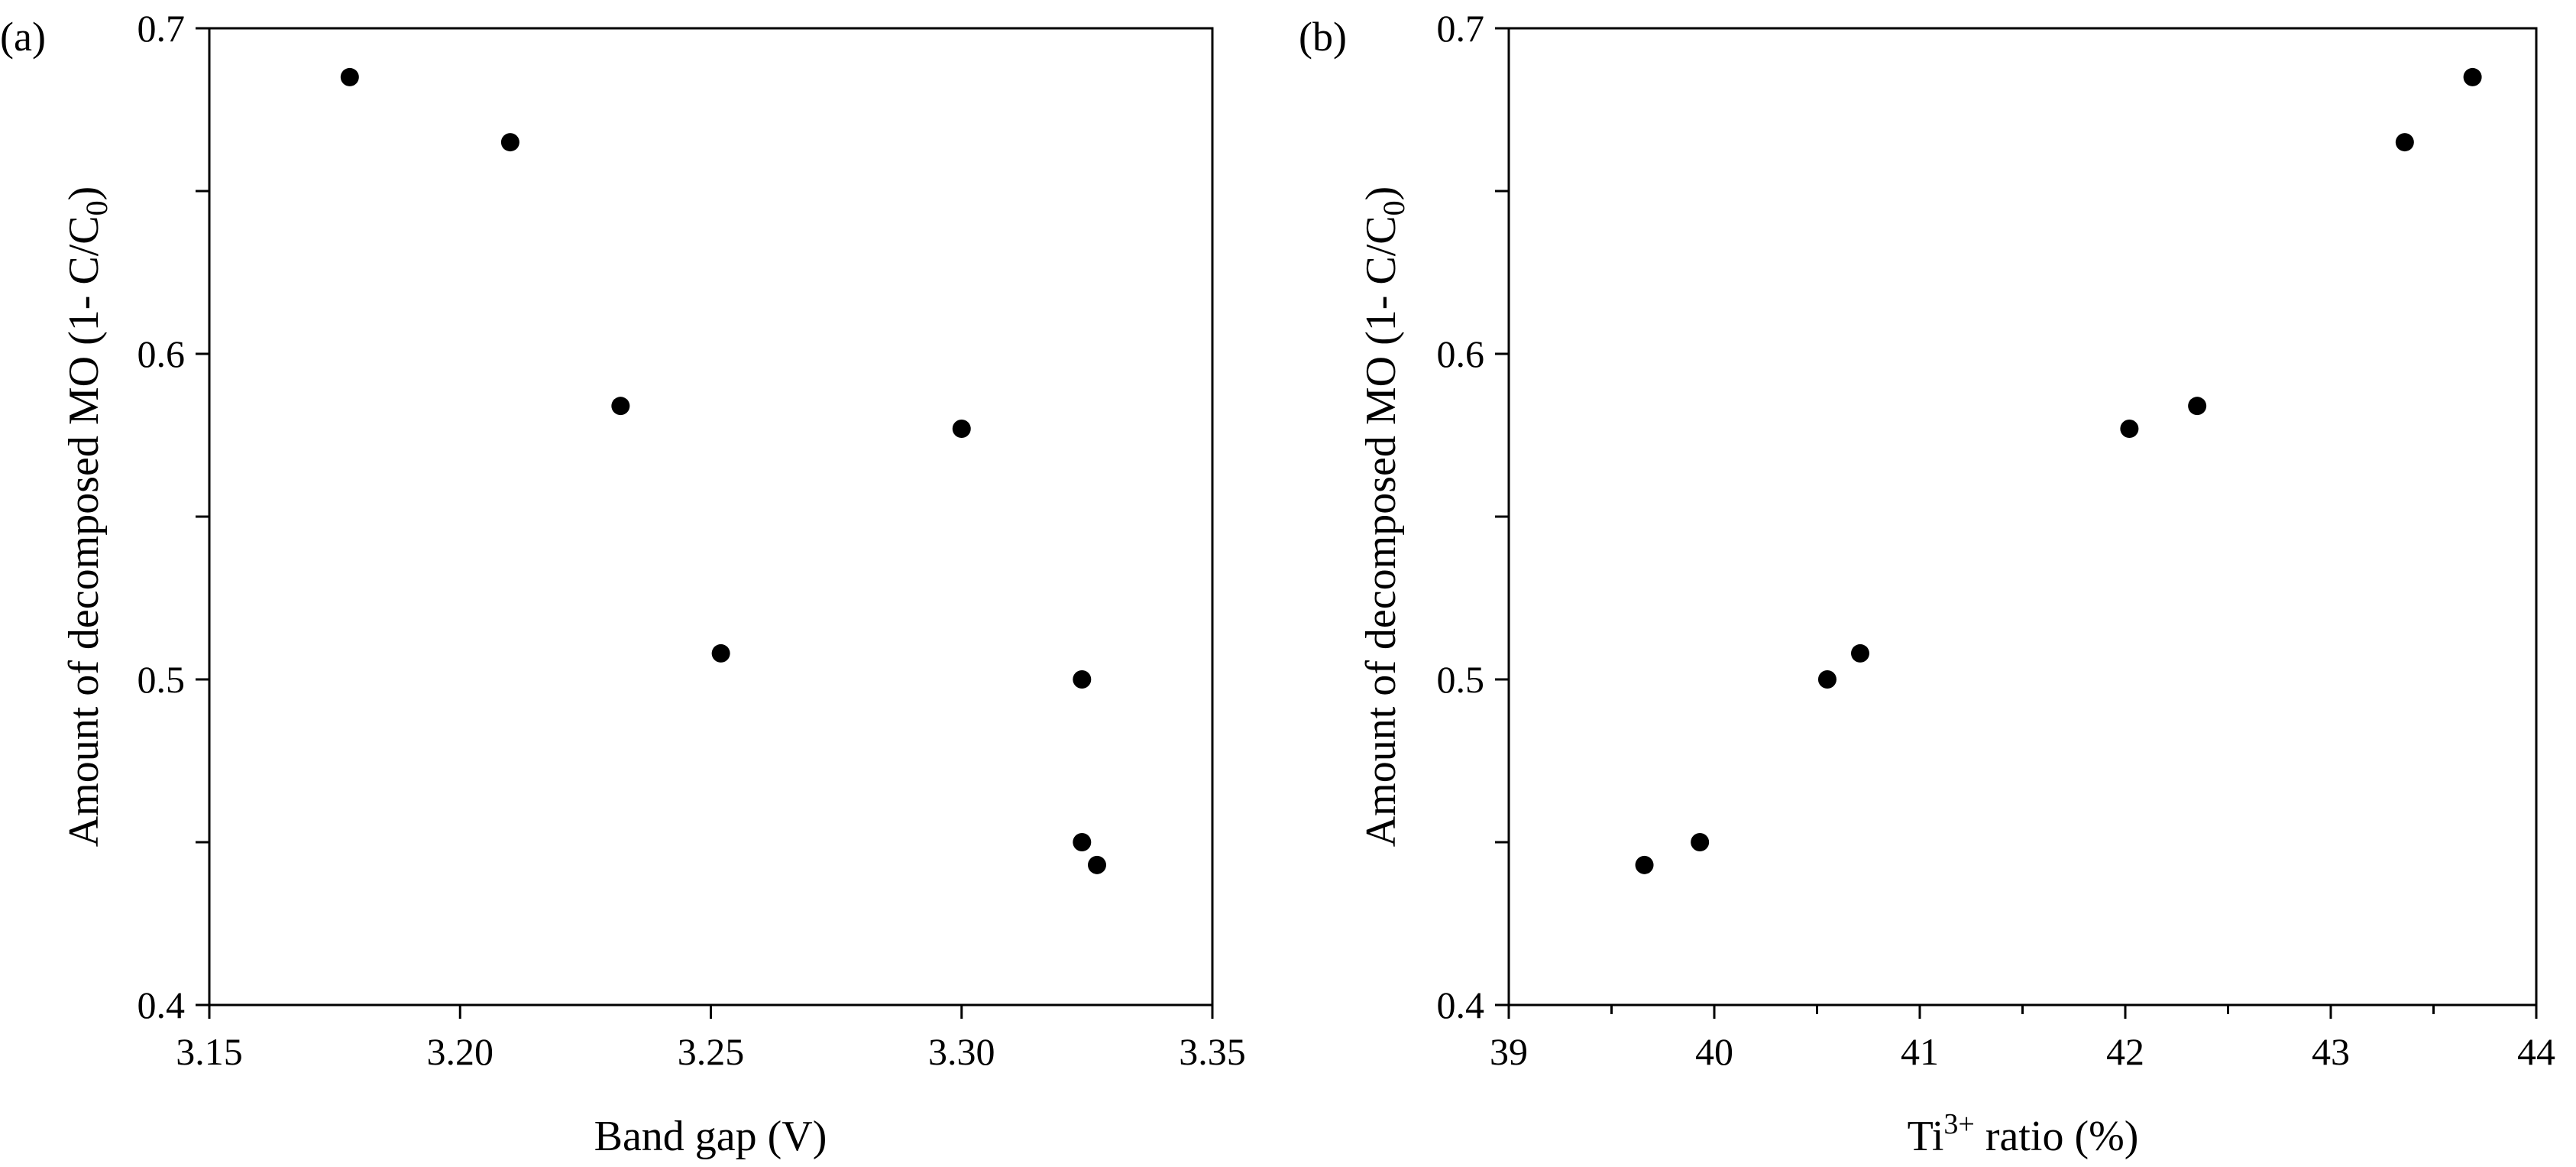 This screenshot has height=1167, width=2576. Describe the element at coordinates (1920, 1051) in the screenshot. I see `x-tick-label-b-2: 41` at that location.